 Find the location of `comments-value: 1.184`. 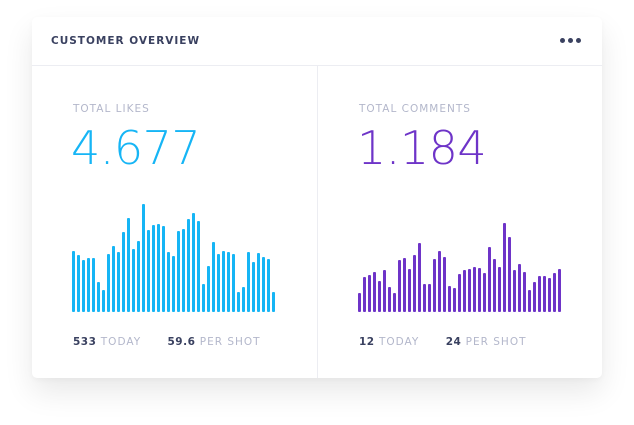

comments-value: 1.184 is located at coordinates (422, 148).